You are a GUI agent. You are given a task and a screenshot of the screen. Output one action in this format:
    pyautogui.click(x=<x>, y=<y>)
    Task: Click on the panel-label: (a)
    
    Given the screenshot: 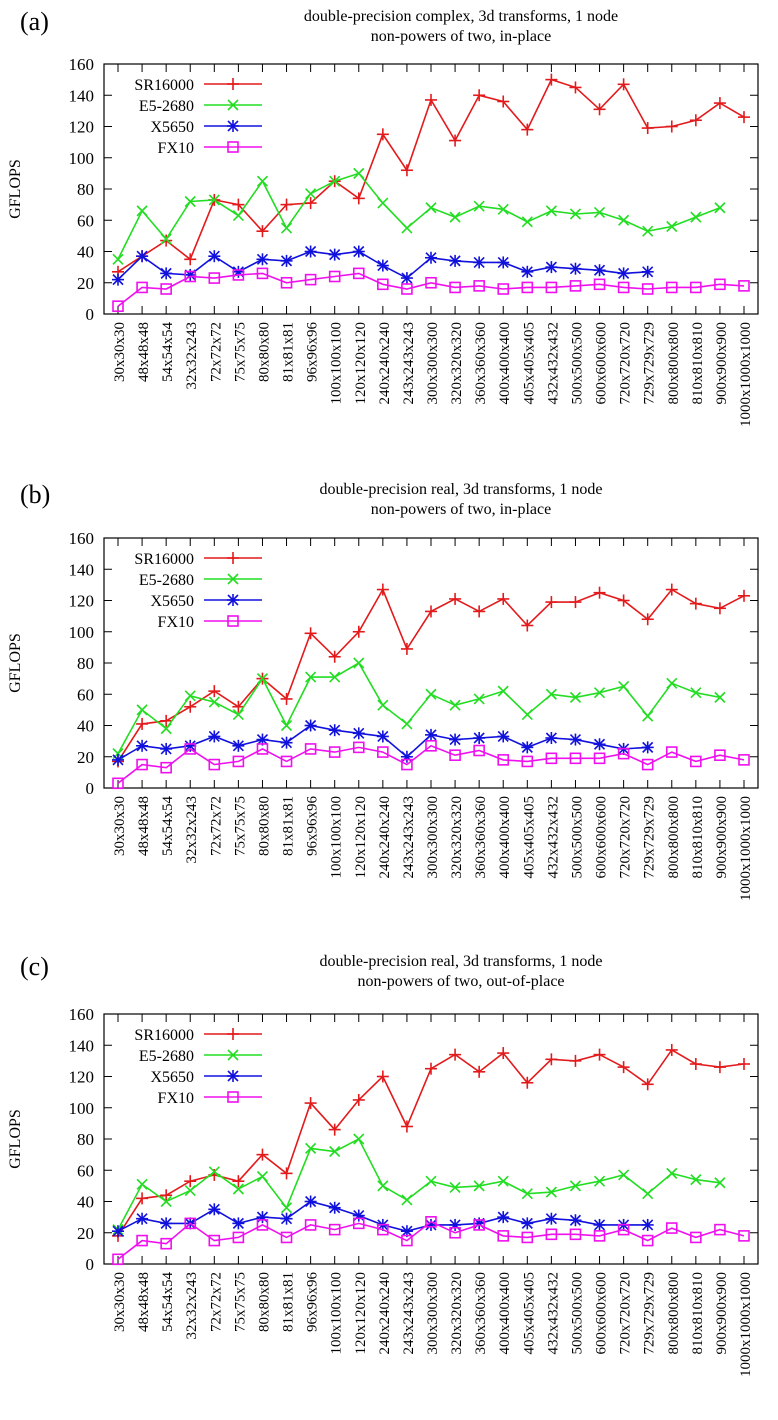 What is the action you would take?
    pyautogui.click(x=34, y=21)
    